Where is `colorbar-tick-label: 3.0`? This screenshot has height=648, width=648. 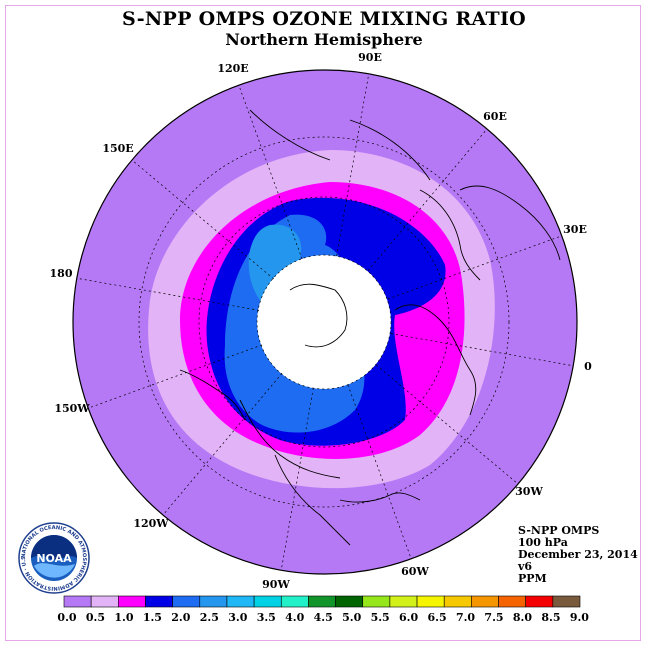
colorbar-tick-label: 3.0 is located at coordinates (237, 617).